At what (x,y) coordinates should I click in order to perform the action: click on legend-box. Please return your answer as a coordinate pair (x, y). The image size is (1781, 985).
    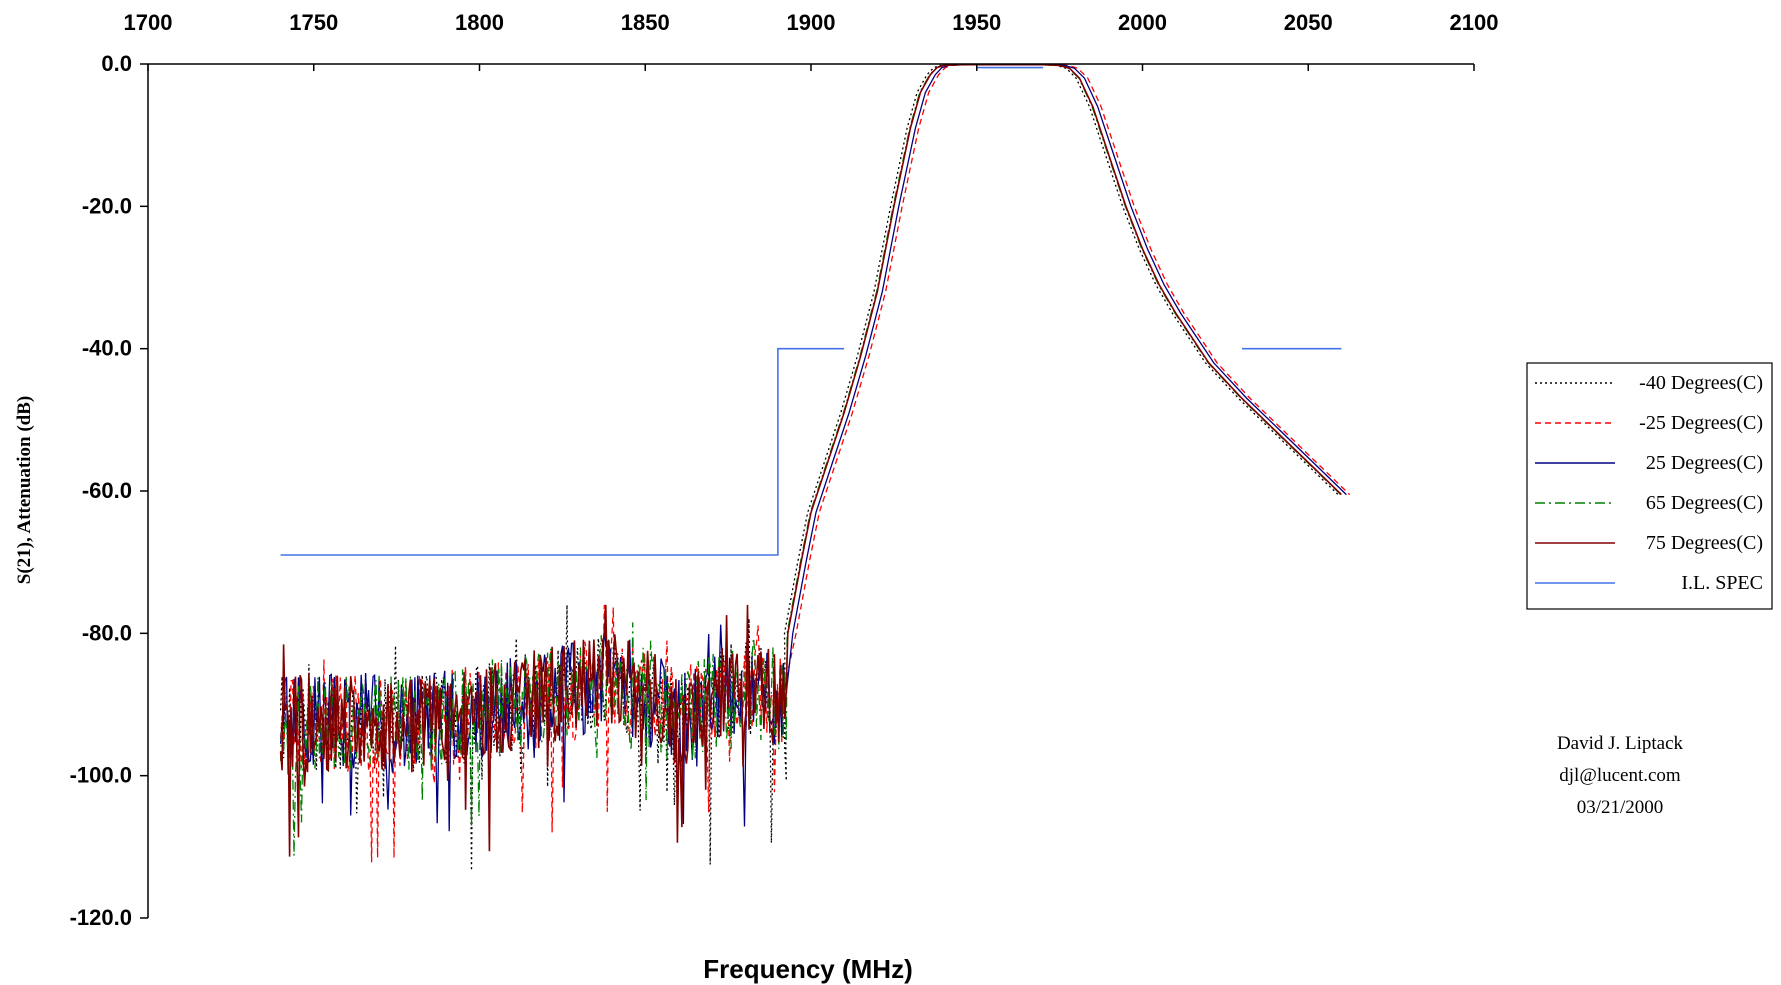
    Looking at the image, I should click on (1649, 486).